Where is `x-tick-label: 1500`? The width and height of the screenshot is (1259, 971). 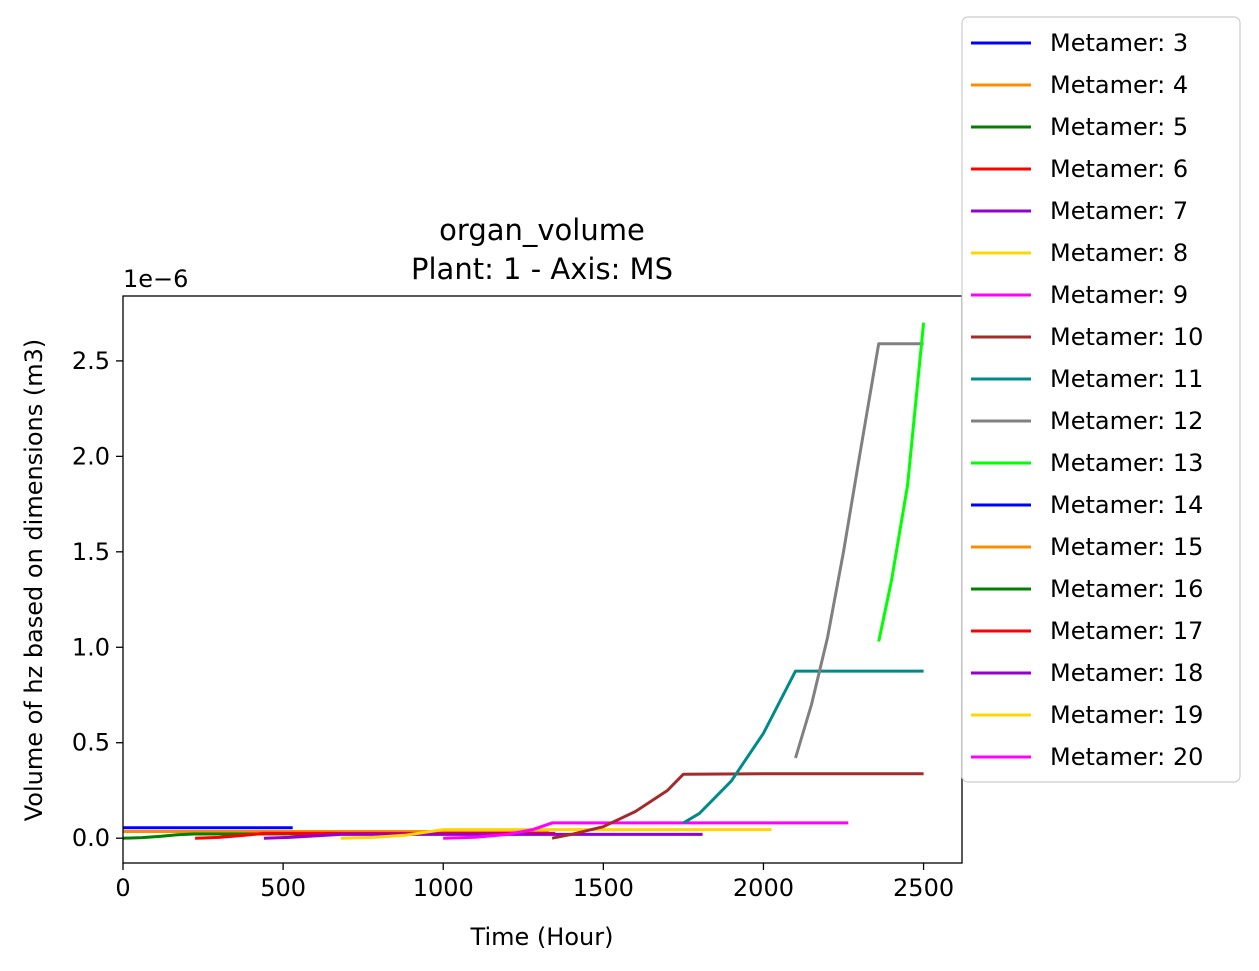
x-tick-label: 1500 is located at coordinates (603, 888).